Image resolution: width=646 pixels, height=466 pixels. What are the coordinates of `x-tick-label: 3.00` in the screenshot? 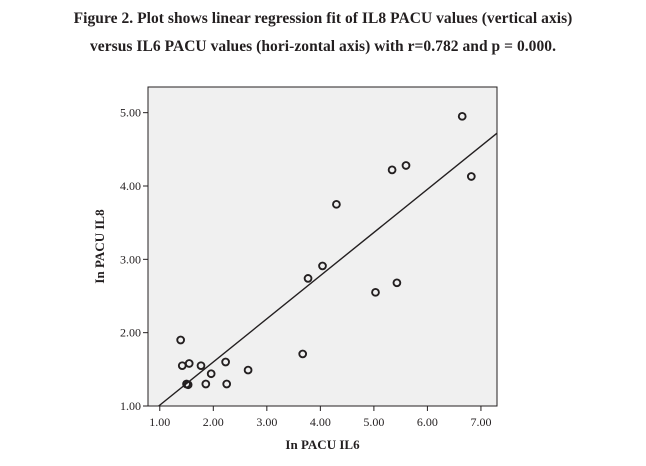 It's located at (266, 422).